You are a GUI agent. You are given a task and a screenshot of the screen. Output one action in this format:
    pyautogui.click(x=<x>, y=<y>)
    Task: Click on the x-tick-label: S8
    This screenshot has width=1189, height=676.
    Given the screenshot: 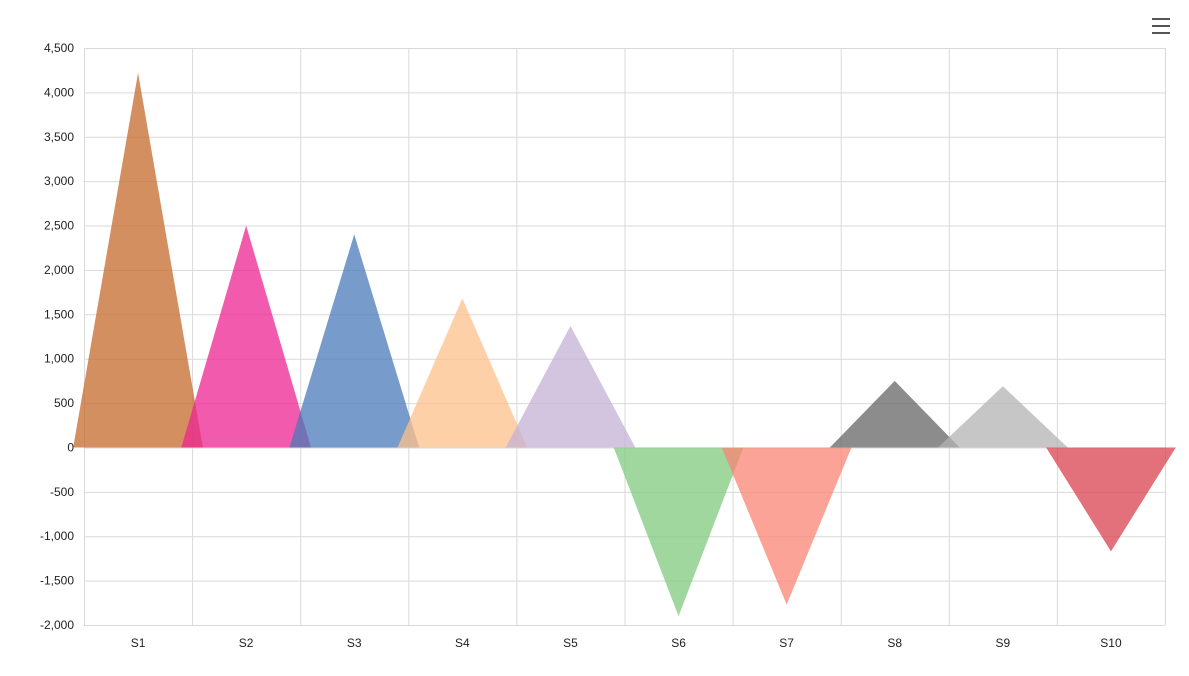 What is the action you would take?
    pyautogui.click(x=894, y=643)
    